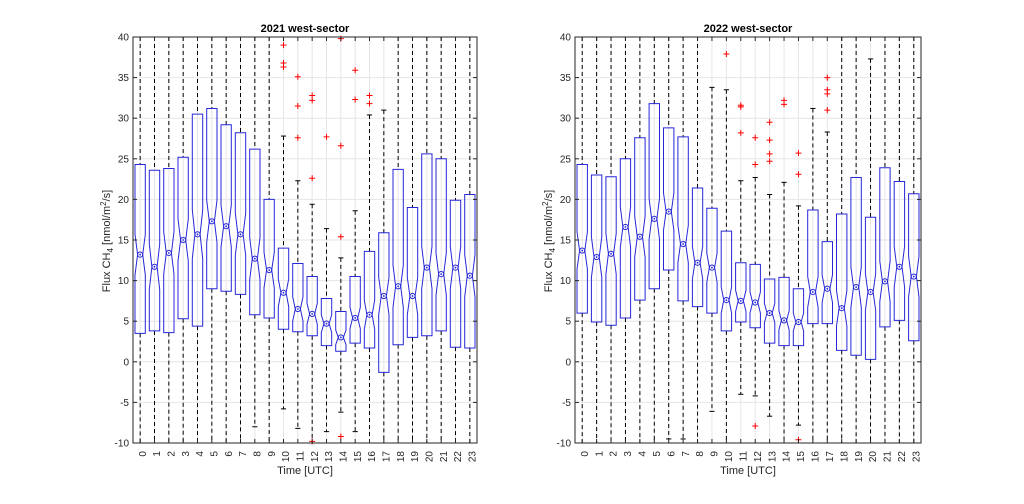 Image resolution: width=1024 pixels, height=504 pixels. What do you see at coordinates (549, 227) in the screenshot?
I see `y-label-unit-a: [nmol/m` at bounding box center [549, 227].